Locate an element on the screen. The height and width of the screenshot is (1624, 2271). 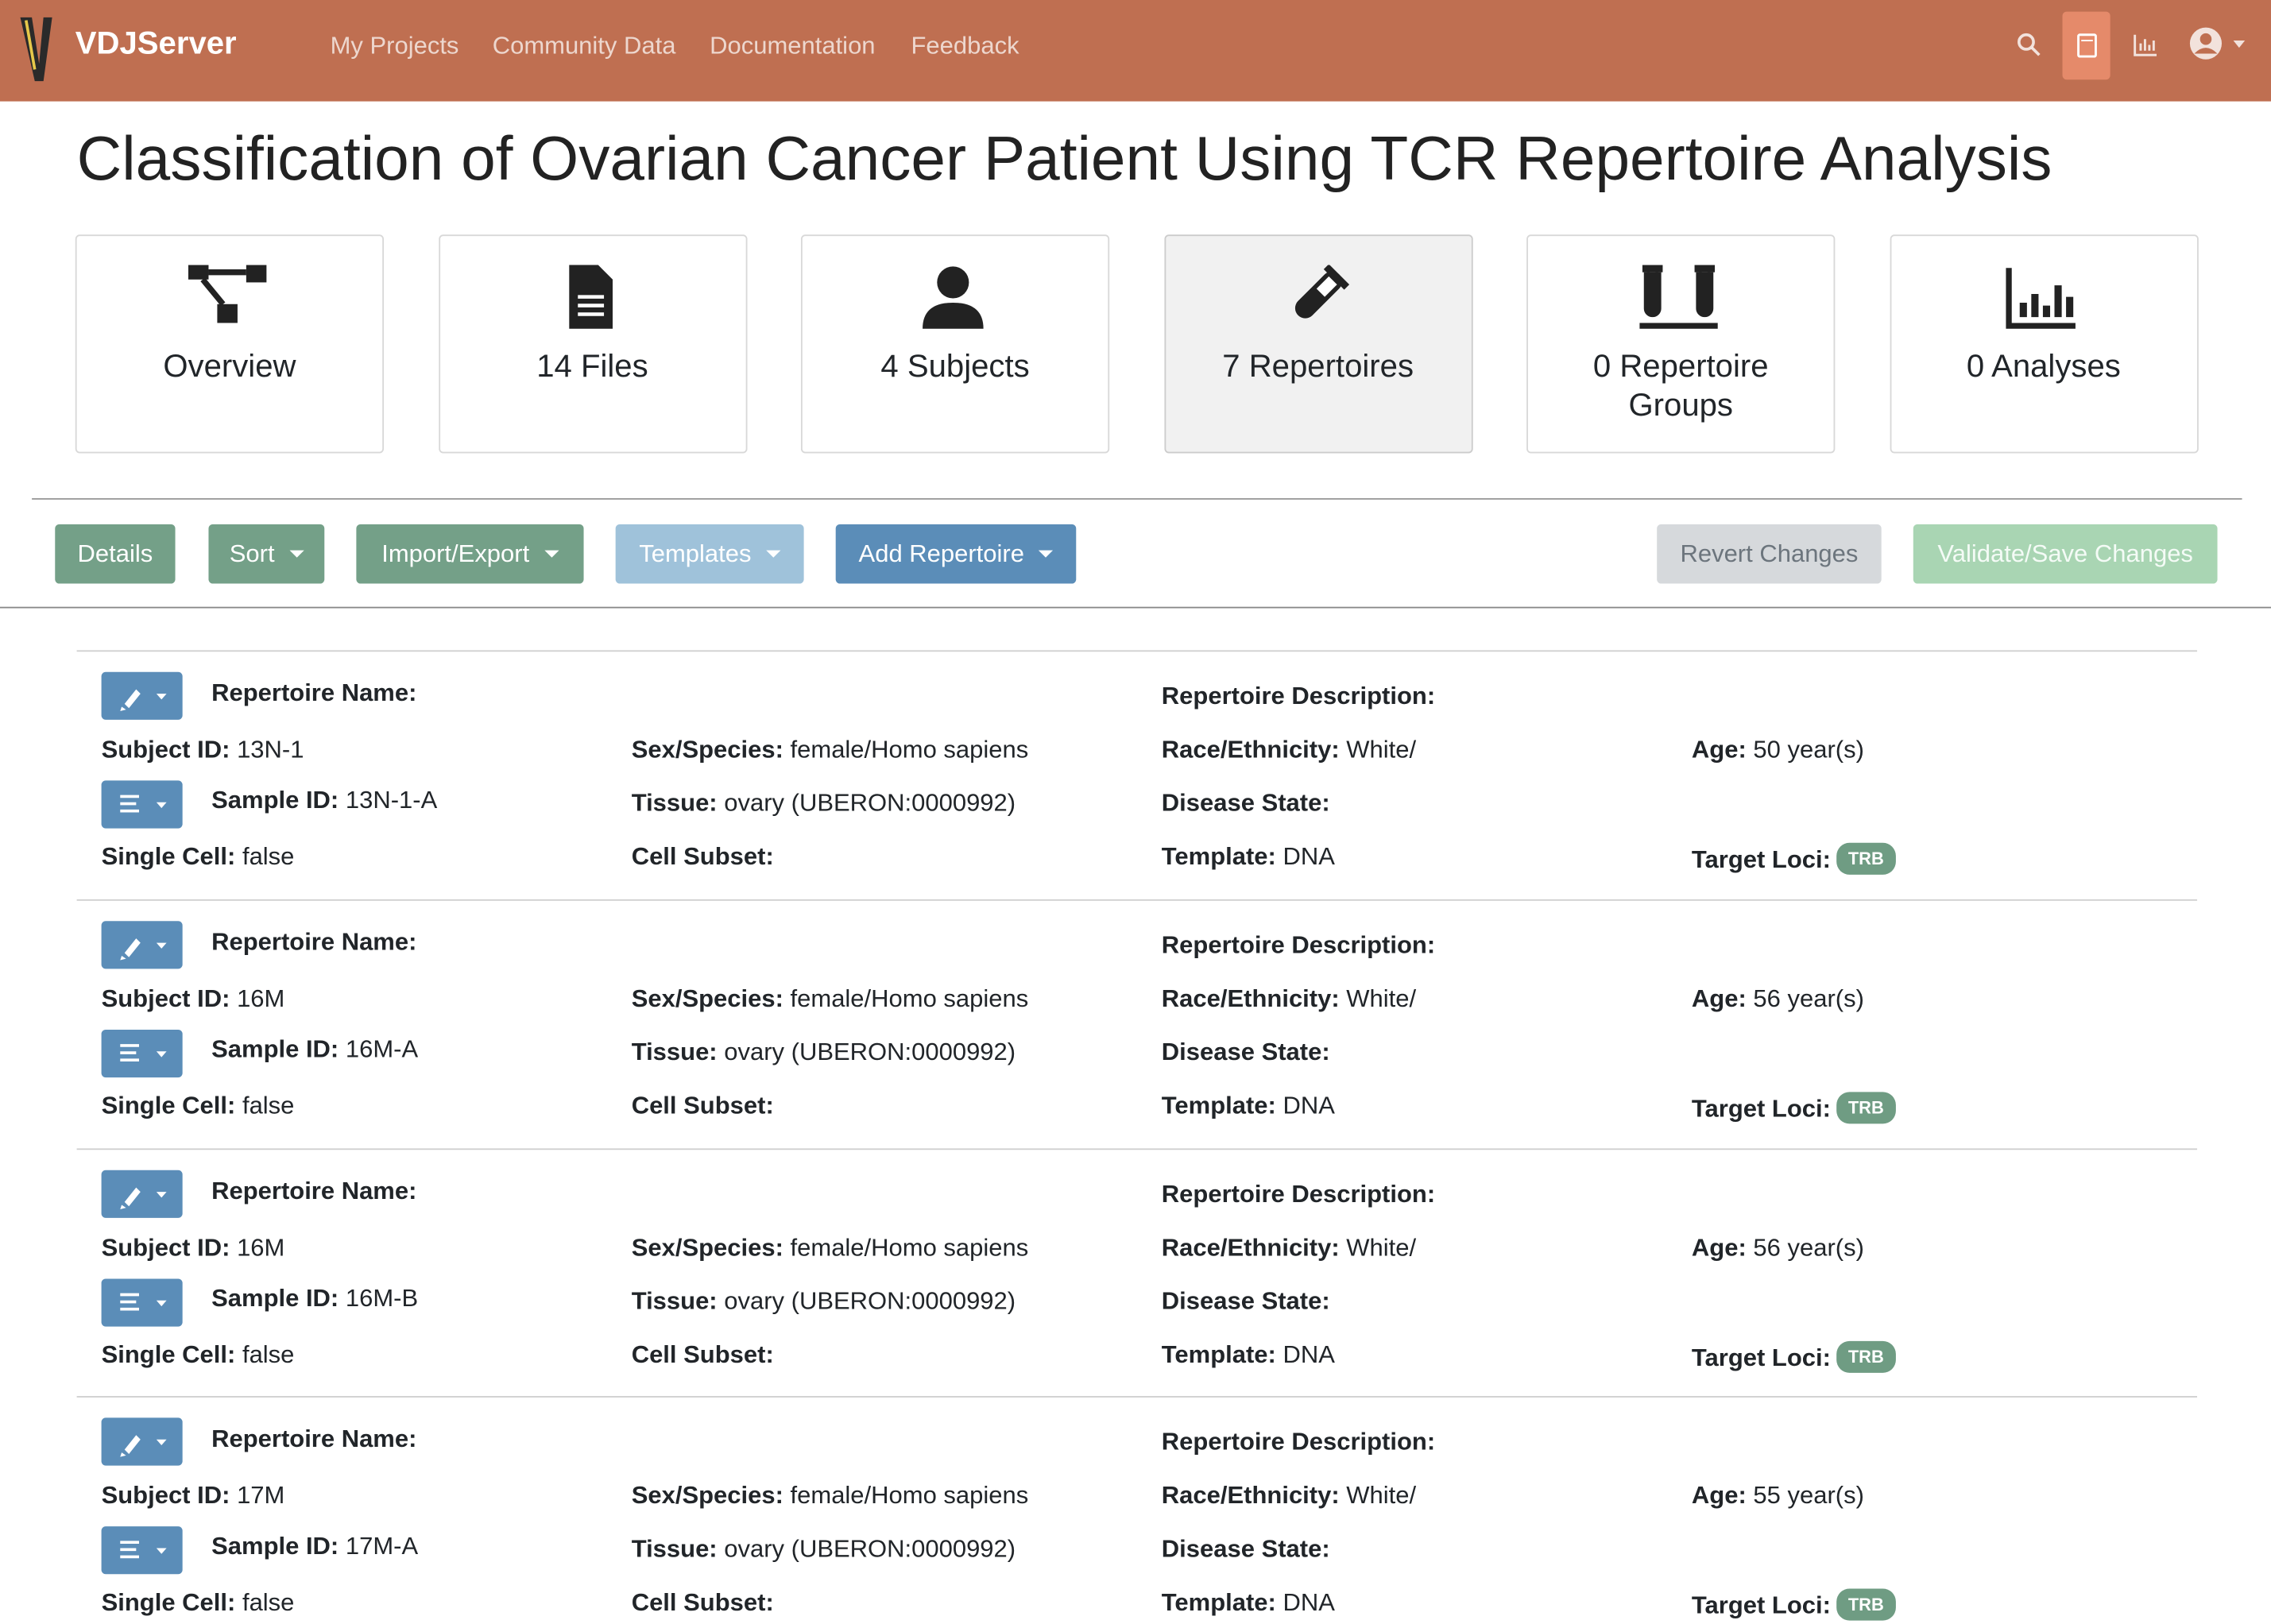
nav-link: Feedback is located at coordinates (965, 46).